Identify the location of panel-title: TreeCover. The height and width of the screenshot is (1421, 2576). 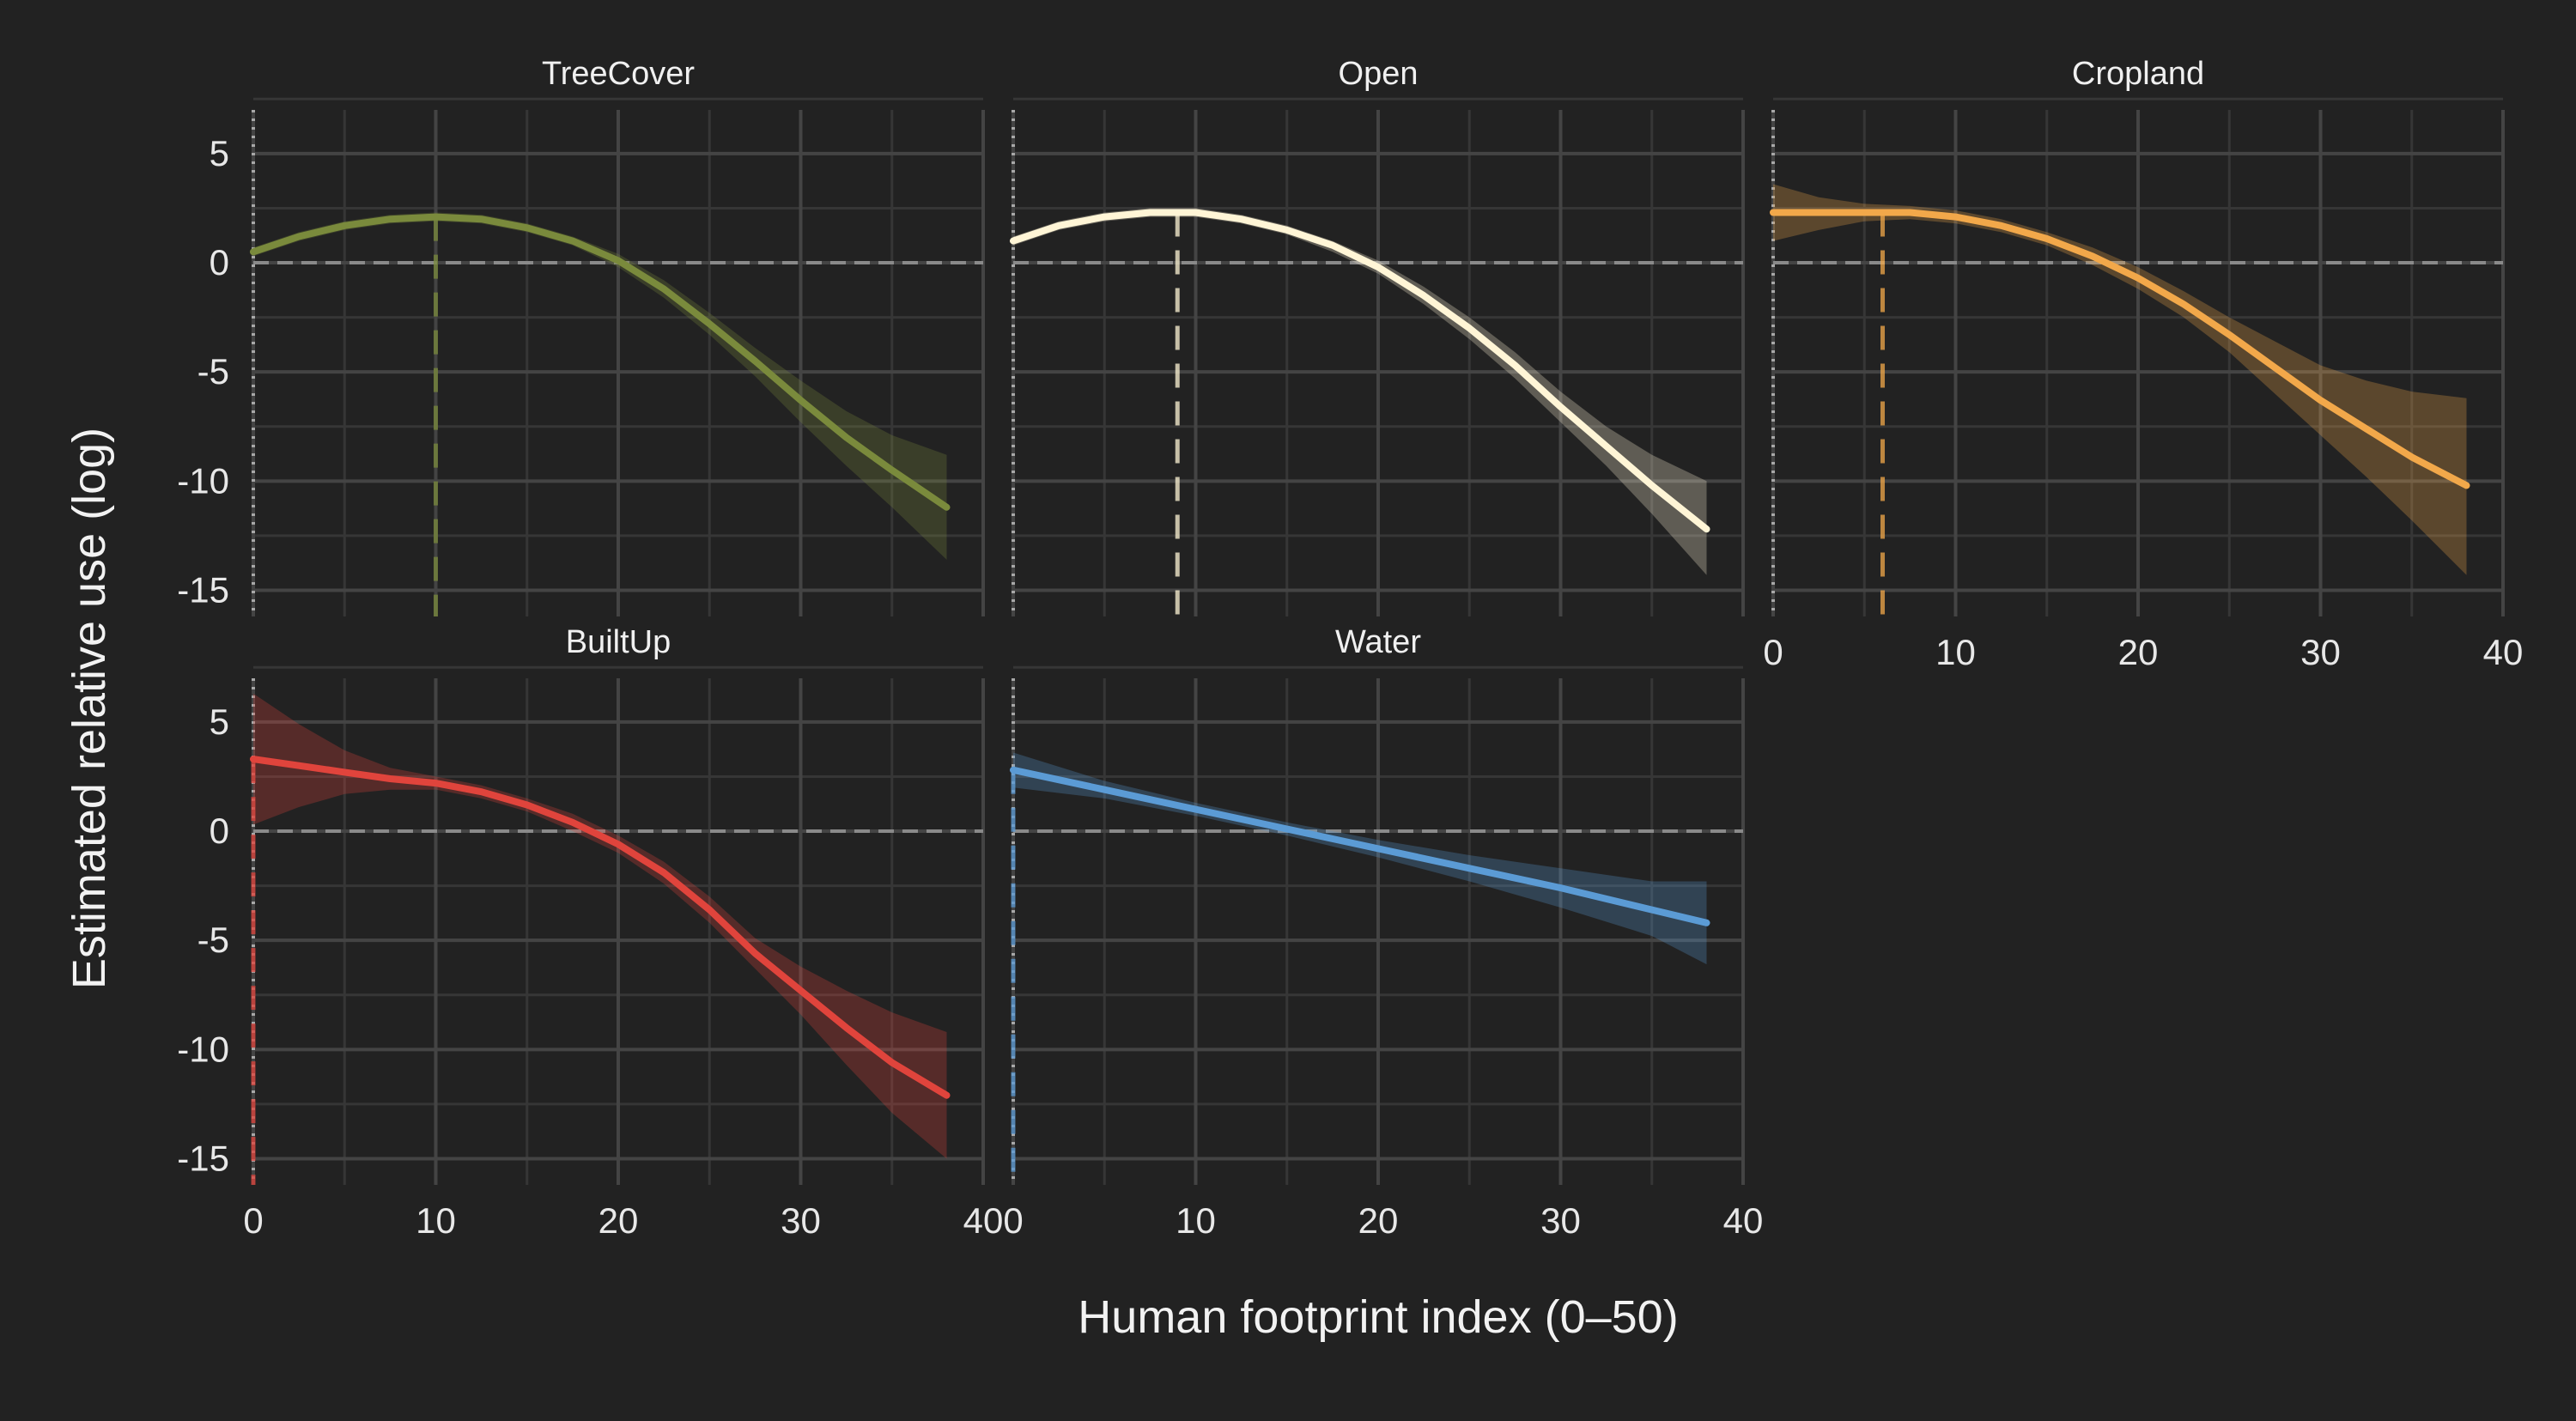
(618, 74).